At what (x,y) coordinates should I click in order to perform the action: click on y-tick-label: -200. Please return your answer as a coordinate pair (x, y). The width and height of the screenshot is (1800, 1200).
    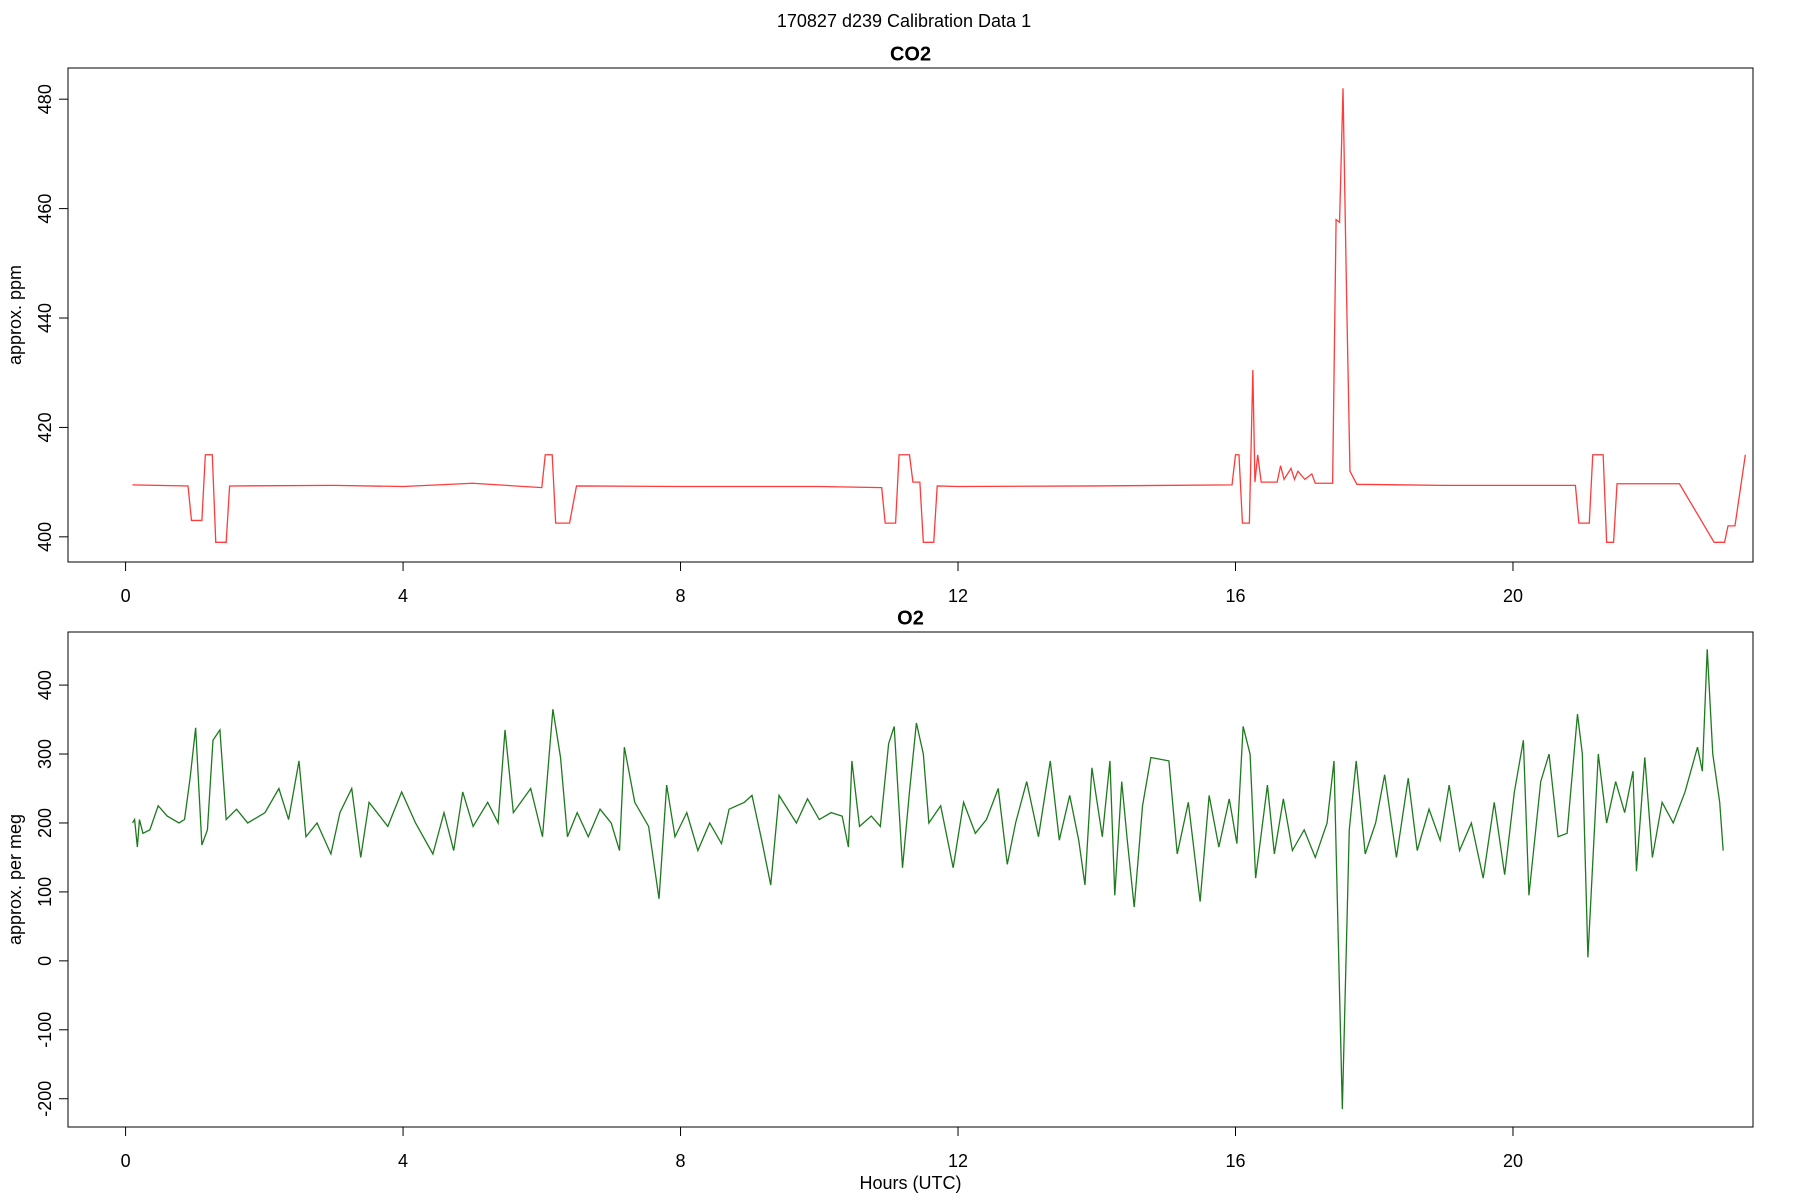
    Looking at the image, I should click on (45, 1099).